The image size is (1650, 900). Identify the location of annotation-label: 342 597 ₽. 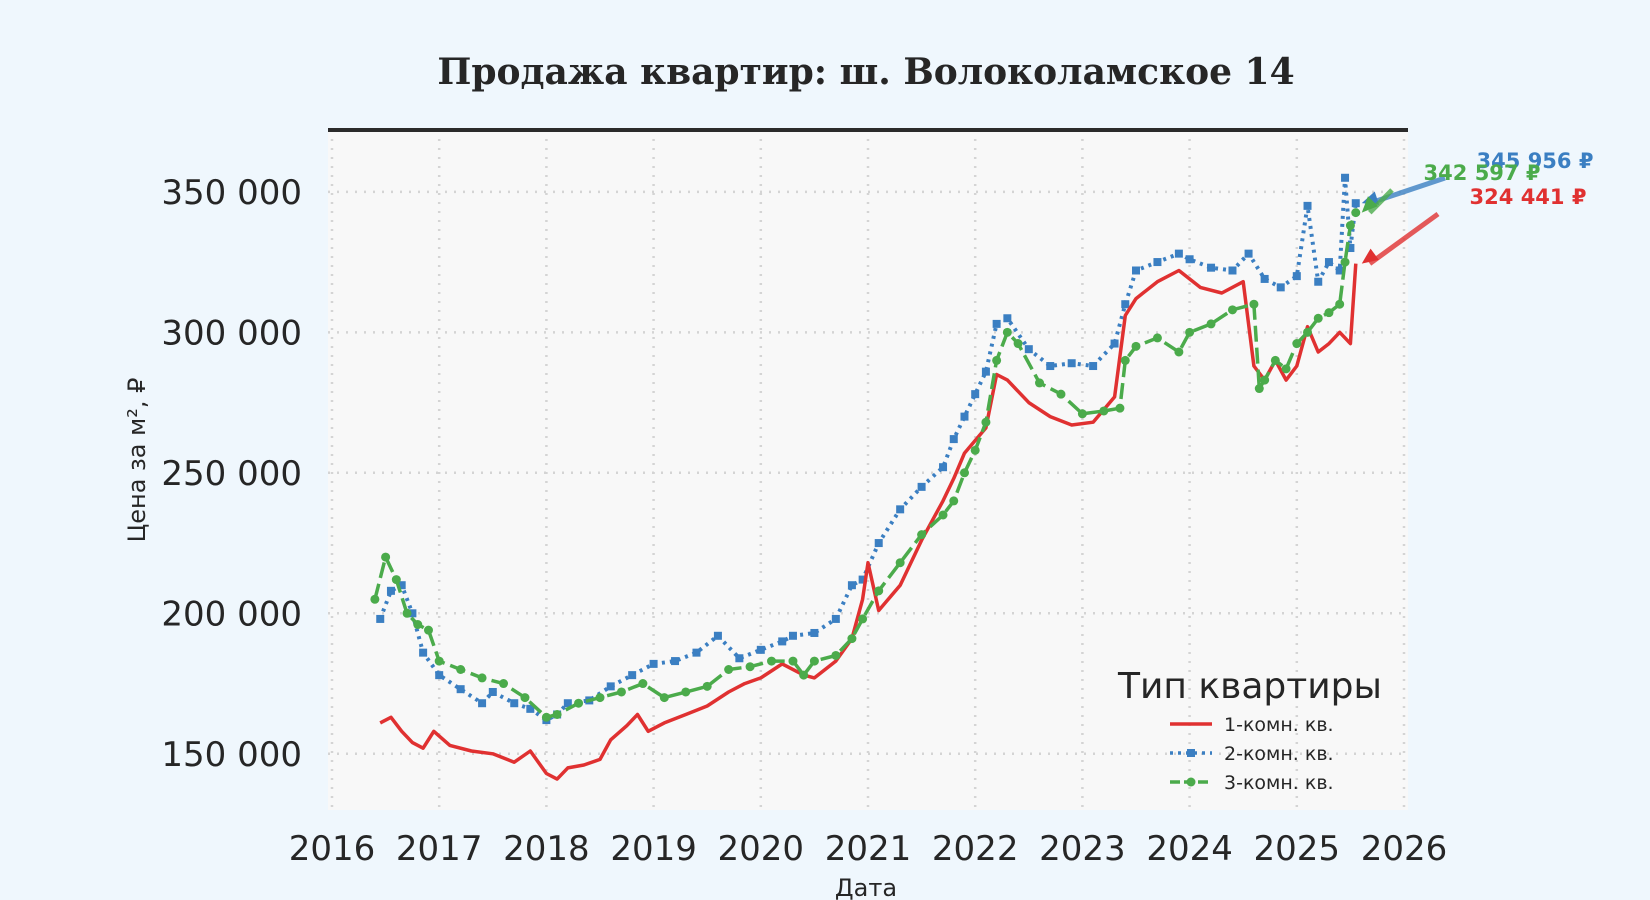
(1482, 173).